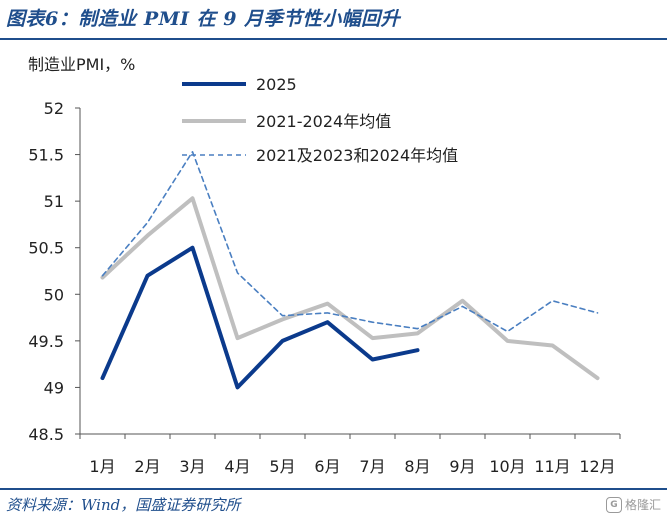  What do you see at coordinates (54, 294) in the screenshot?
I see `y-tick-label: 50` at bounding box center [54, 294].